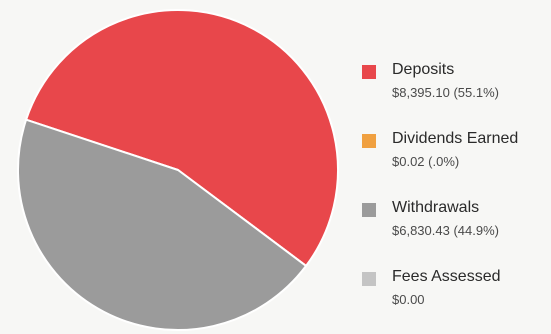 The height and width of the screenshot is (334, 551). I want to click on legend-swatch-deposits, so click(369, 72).